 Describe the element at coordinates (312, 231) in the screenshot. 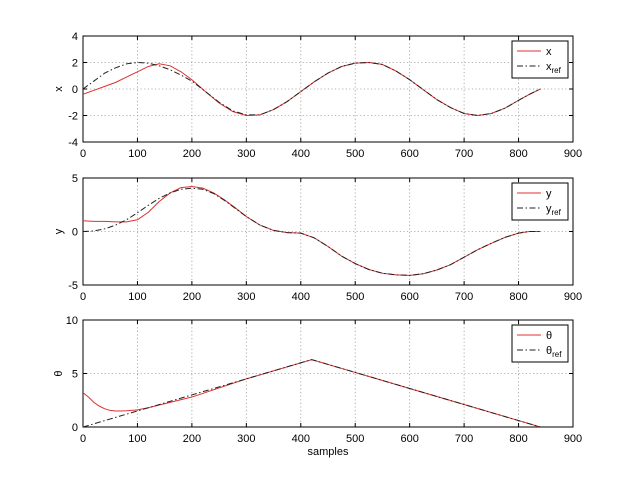

I see `series-line-y_ref` at that location.